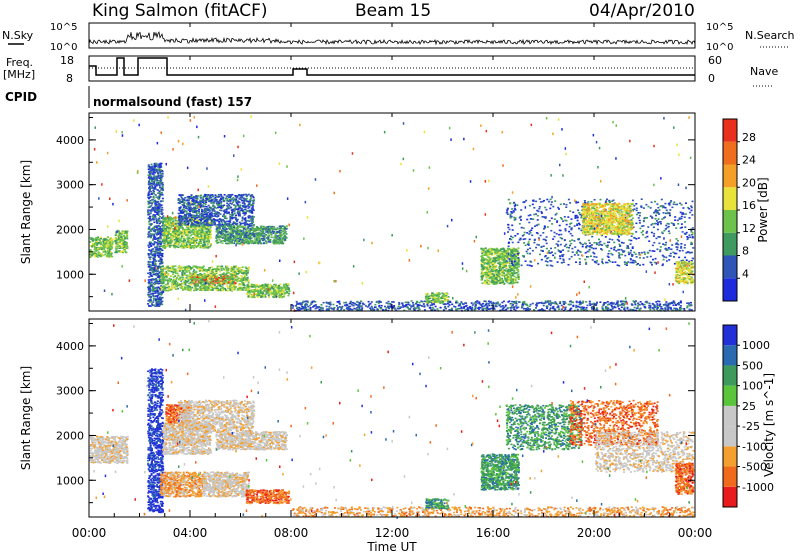  What do you see at coordinates (229, 278) in the screenshot?
I see `echo-cell-r6` at bounding box center [229, 278].